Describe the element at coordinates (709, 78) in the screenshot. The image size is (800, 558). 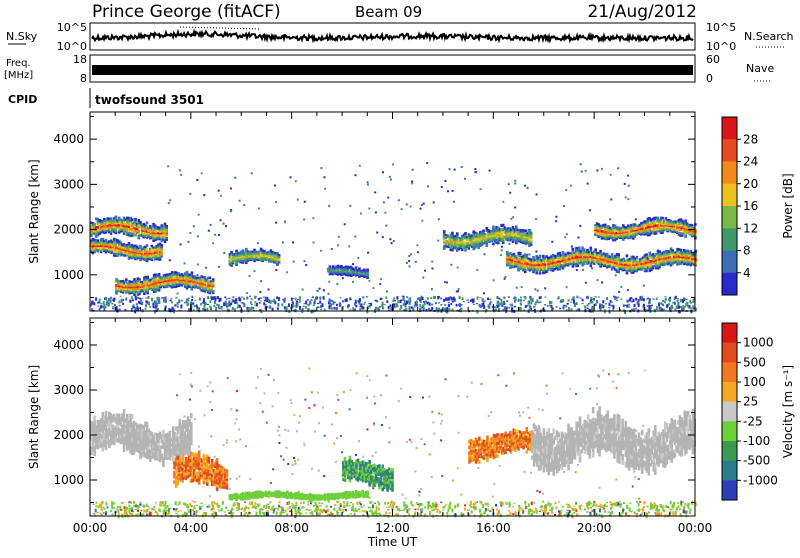
I see `nave-tick-bottom: 0` at that location.